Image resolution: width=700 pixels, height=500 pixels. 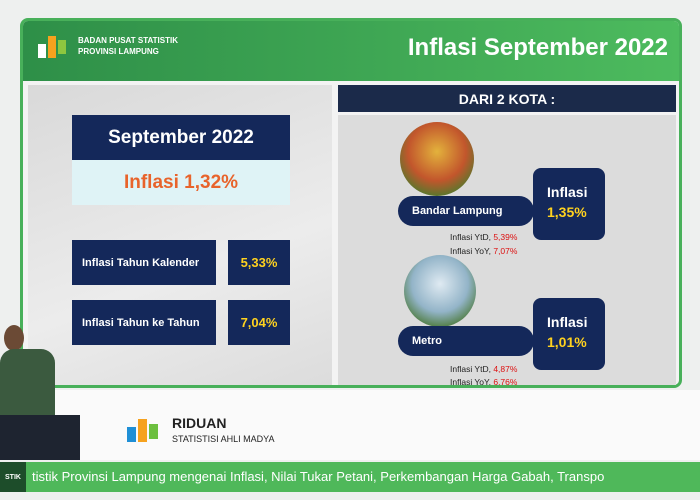 I want to click on city-inflasi: 1,35%, so click(x=567, y=212).